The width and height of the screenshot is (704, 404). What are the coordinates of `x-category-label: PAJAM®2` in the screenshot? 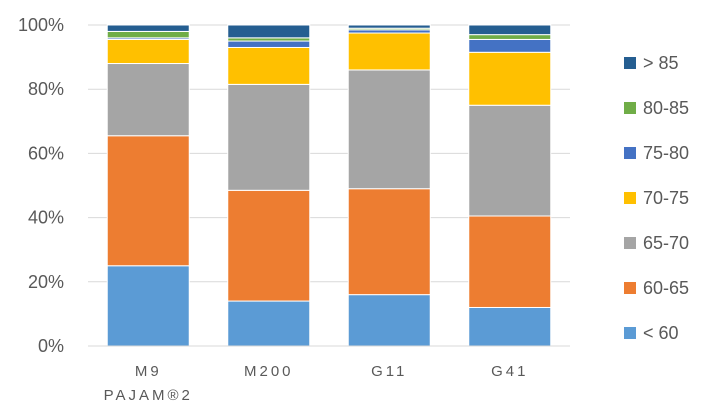 It's located at (148, 395).